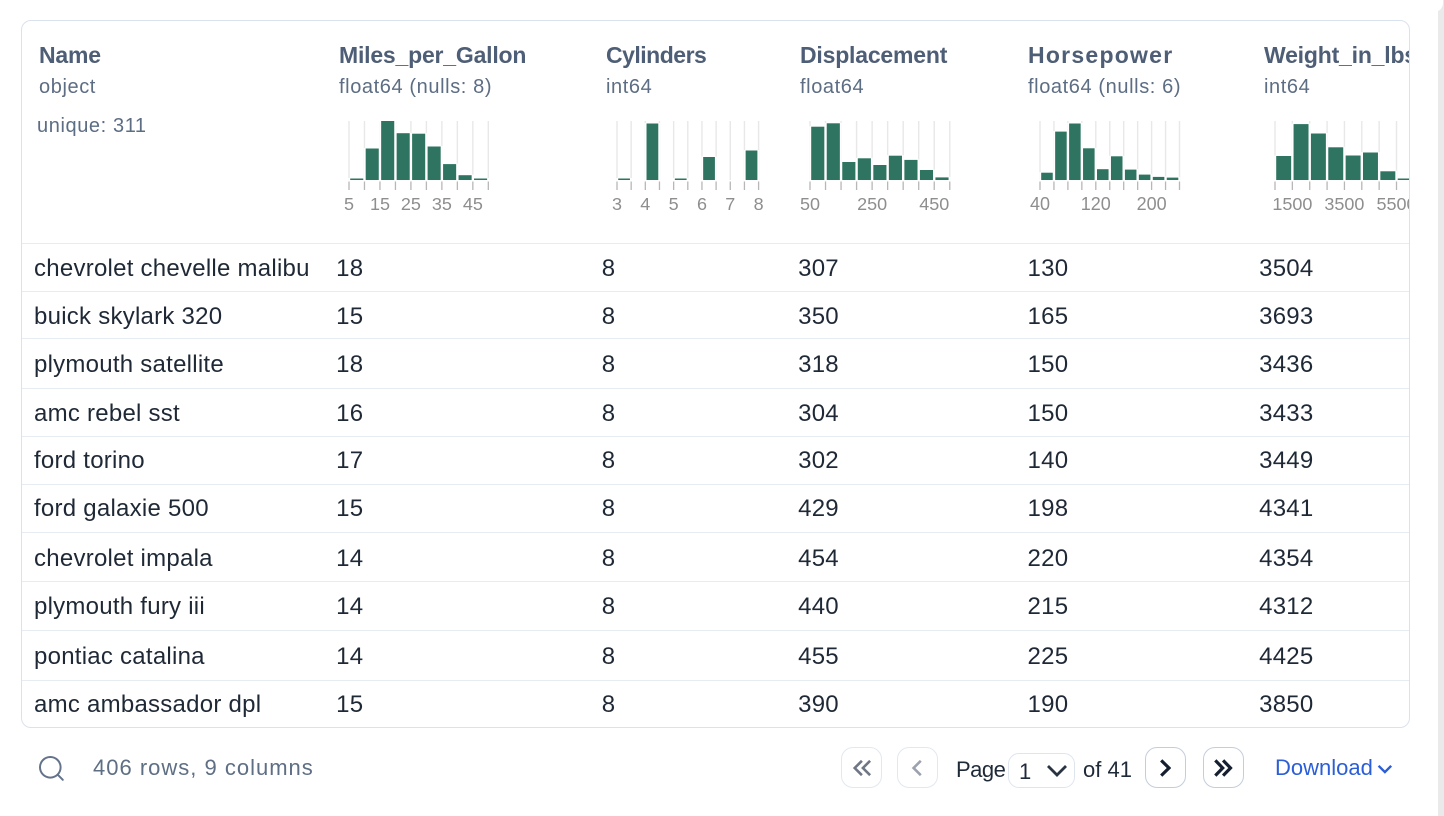 The image size is (1444, 816). I want to click on svg-text: 250, so click(872, 203).